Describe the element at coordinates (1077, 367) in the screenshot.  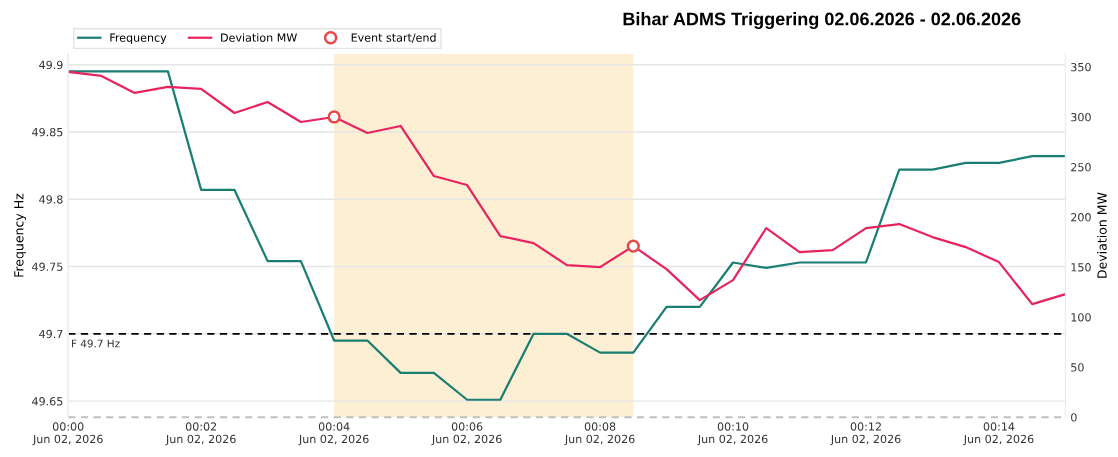
I see `y2-tick-label: 50` at that location.